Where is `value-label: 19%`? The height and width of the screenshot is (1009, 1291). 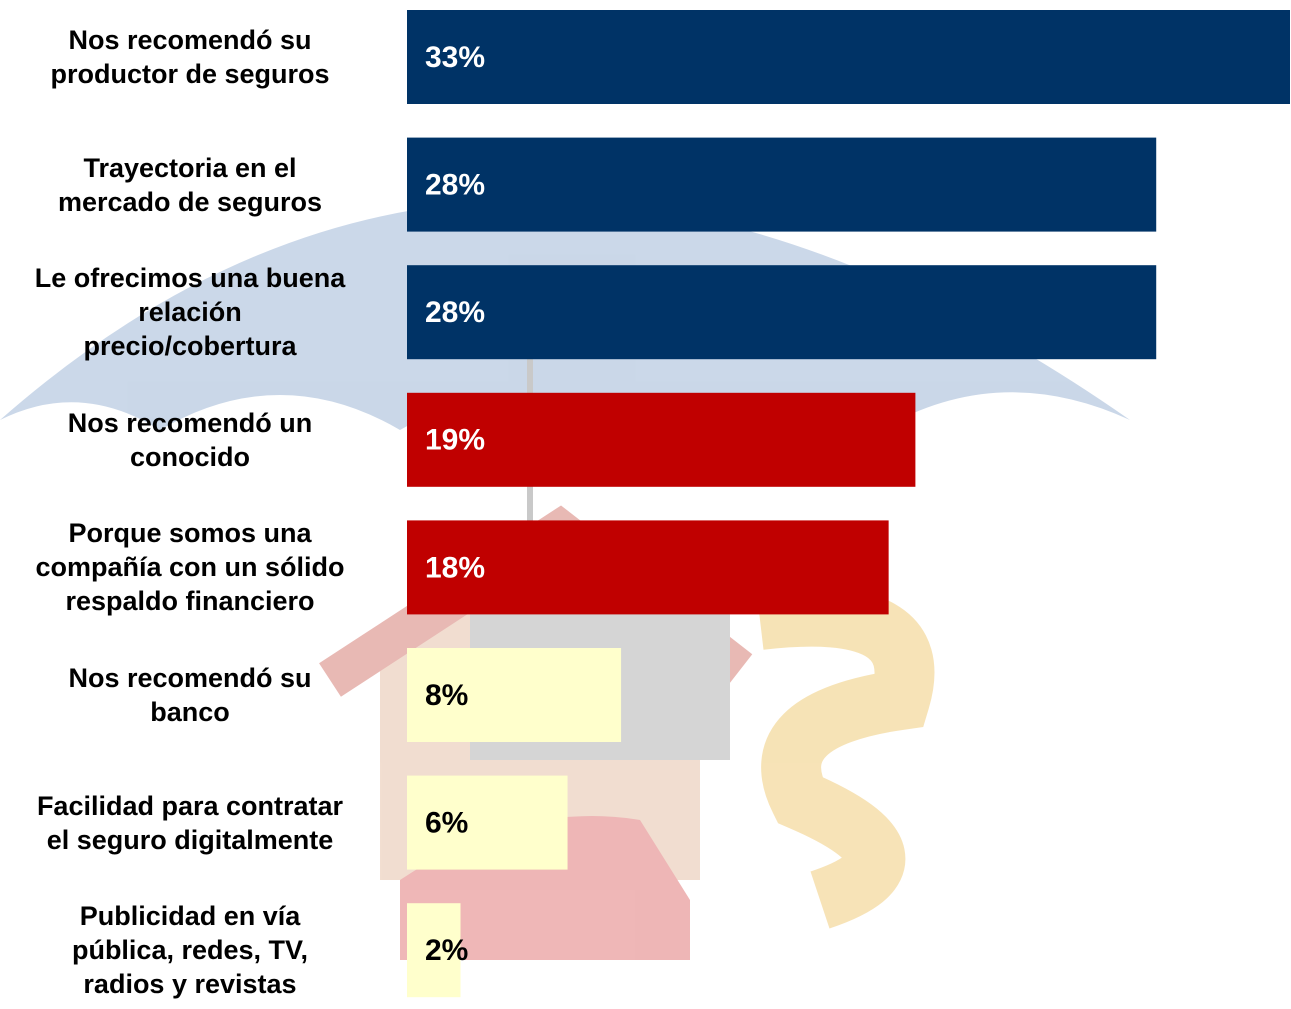
value-label: 19% is located at coordinates (455, 440).